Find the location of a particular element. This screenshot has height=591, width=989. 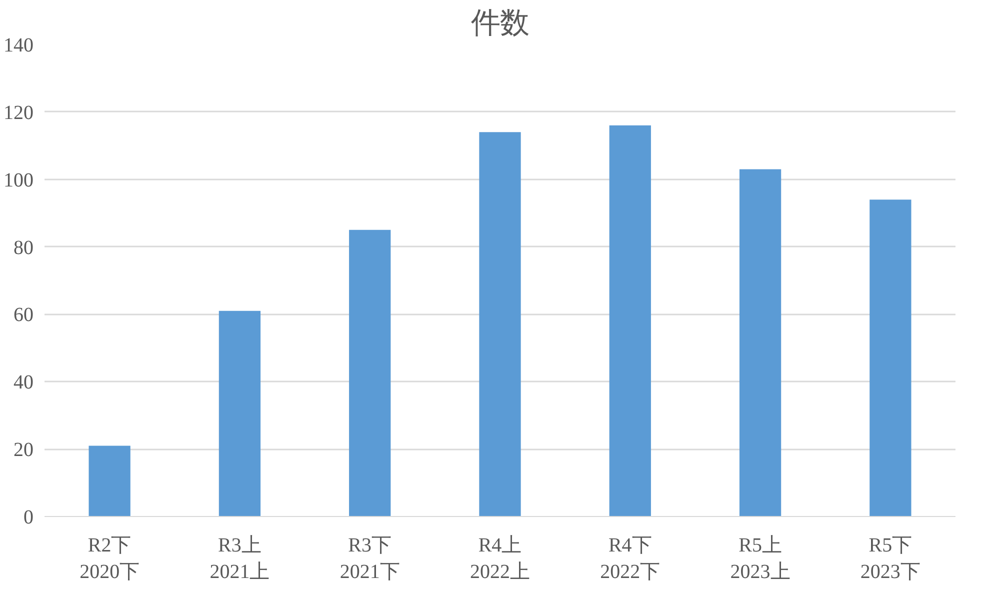

y-tick-label: 140 is located at coordinates (19, 45).